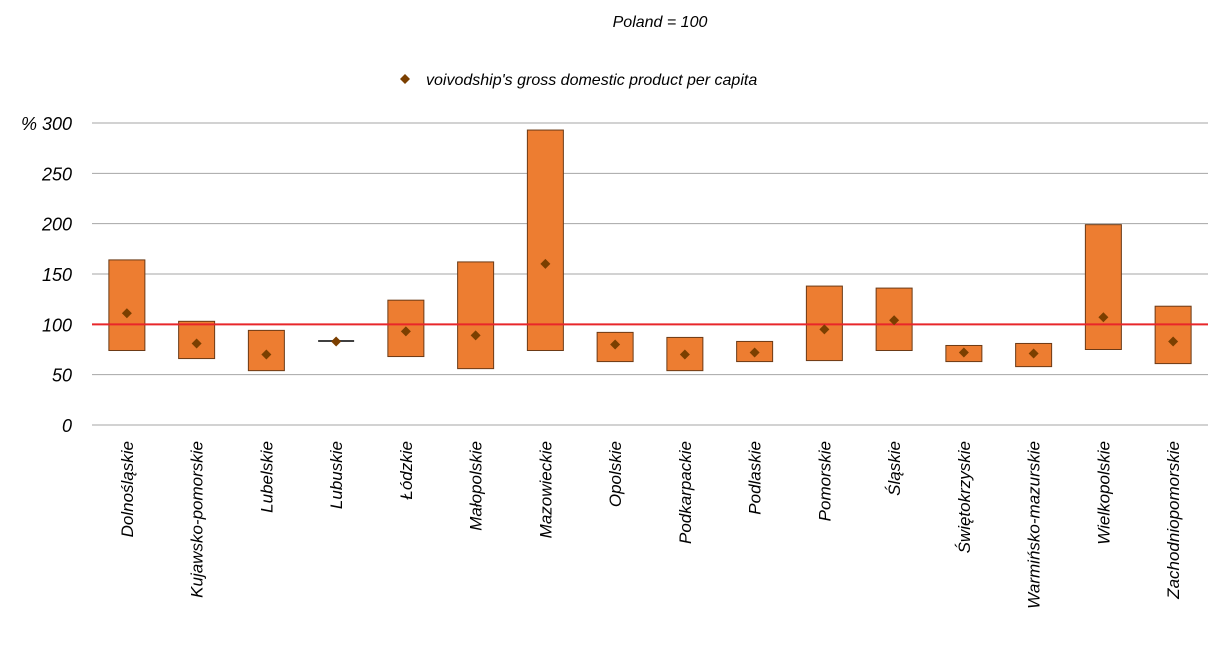 Image resolution: width=1208 pixels, height=655 pixels. Describe the element at coordinates (67, 426) in the screenshot. I see `y-tick-label-0: 0` at that location.